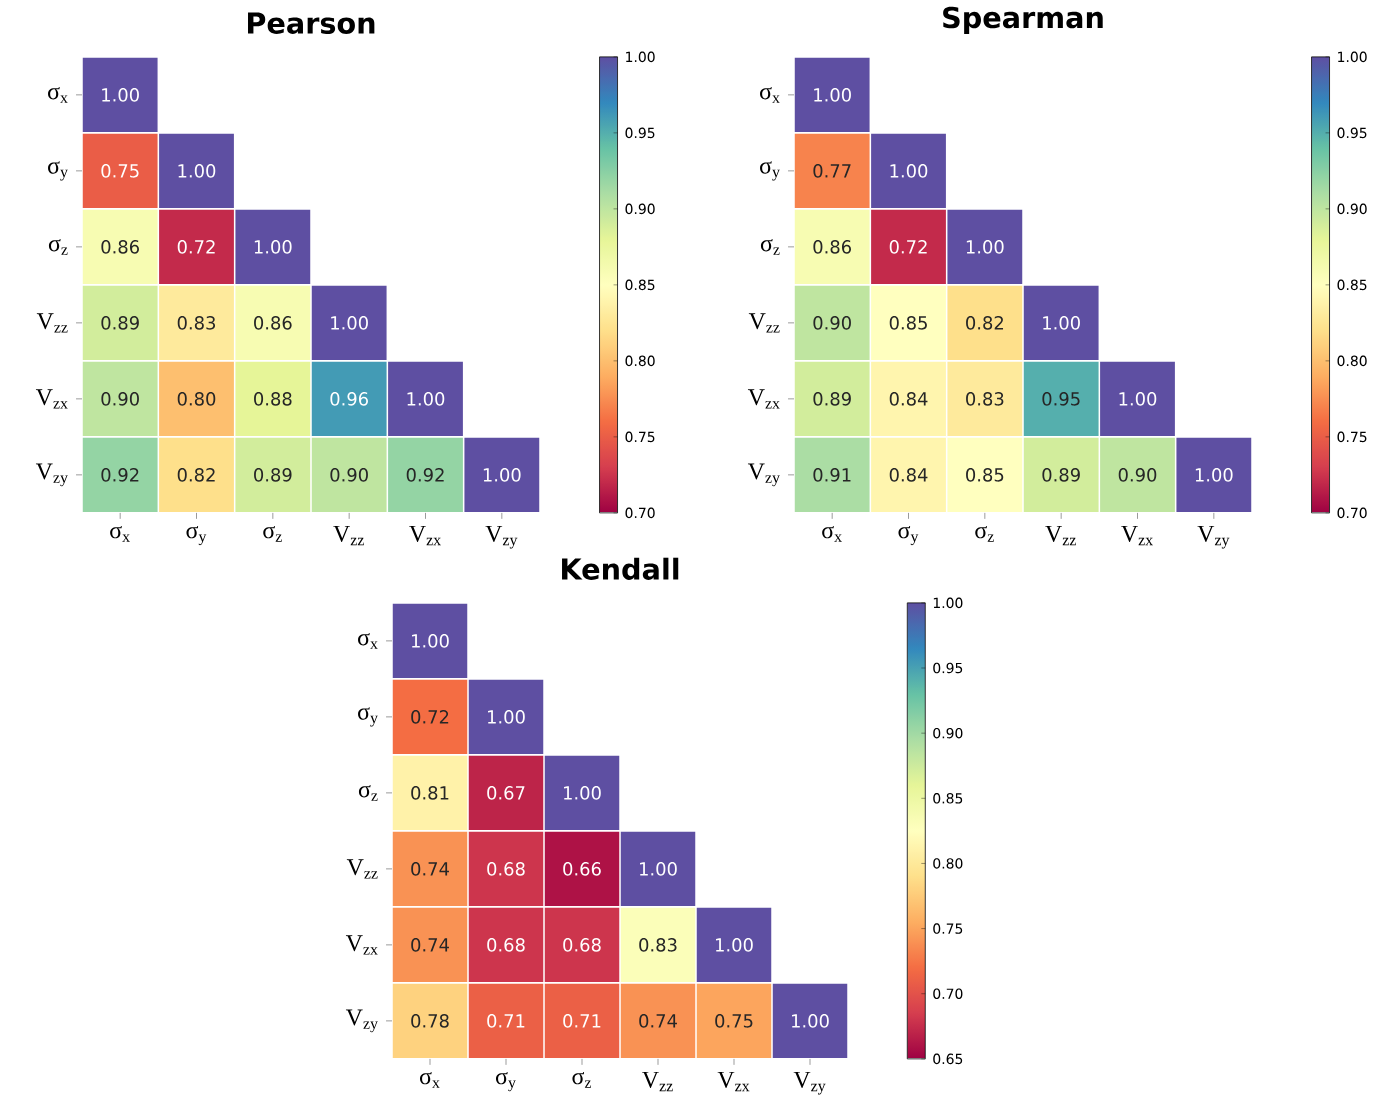  I want to click on chart-title: Spearman, so click(1023, 21).